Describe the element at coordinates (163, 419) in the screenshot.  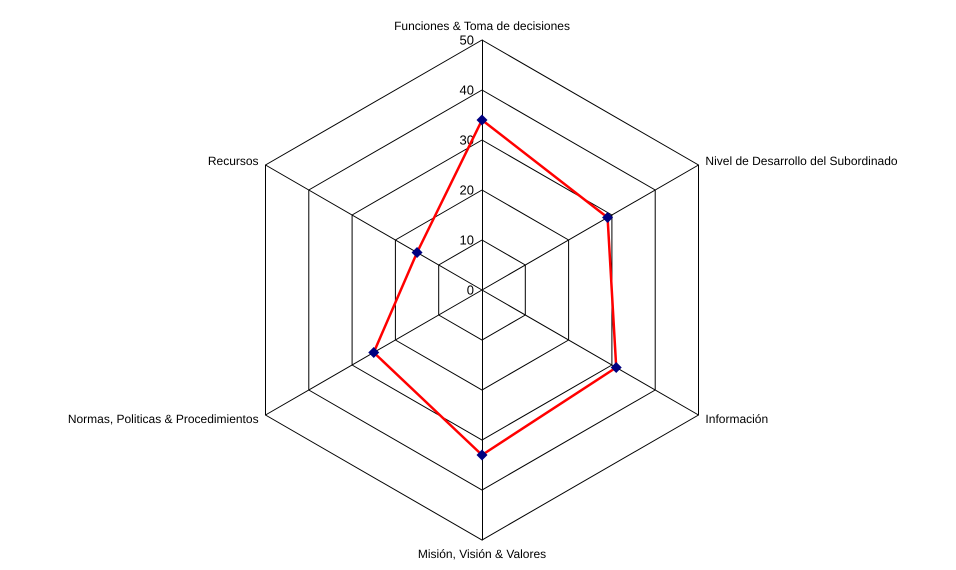
I see `spoke-label: Normas, Politicas & Procedimientos` at that location.